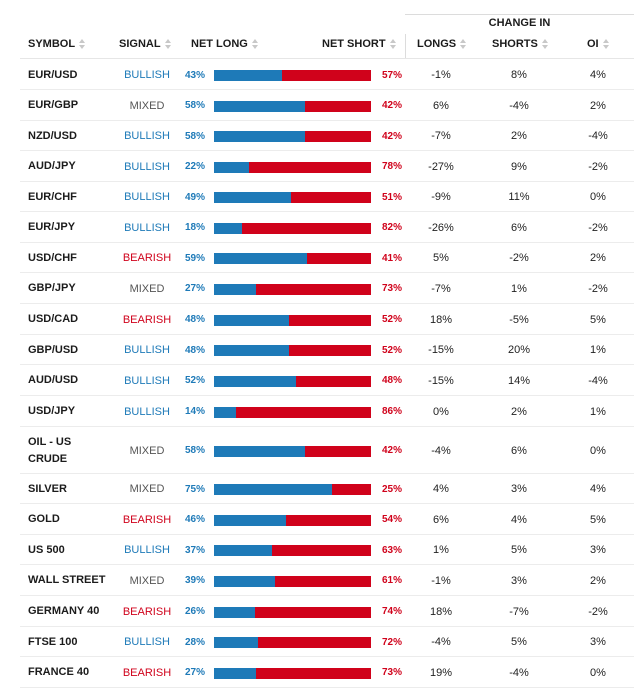 This screenshot has height=699, width=634. I want to click on longs-change-value: 6%, so click(441, 519).